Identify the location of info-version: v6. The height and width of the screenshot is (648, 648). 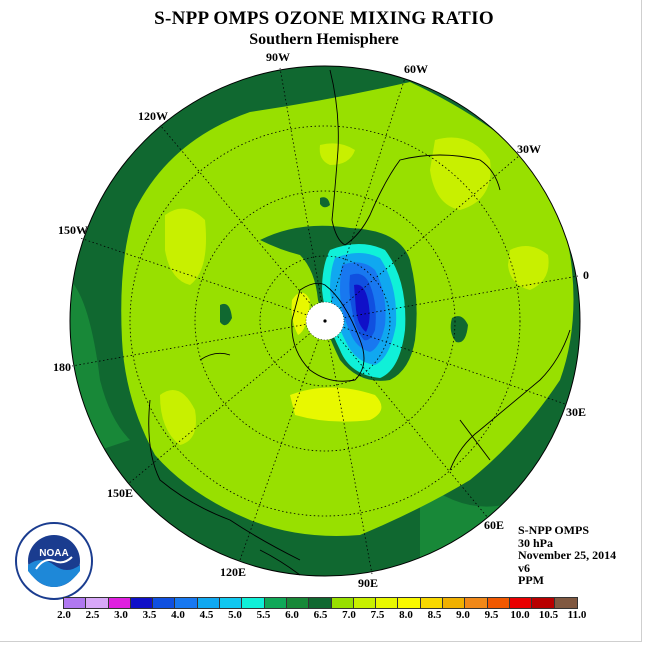
(524, 567).